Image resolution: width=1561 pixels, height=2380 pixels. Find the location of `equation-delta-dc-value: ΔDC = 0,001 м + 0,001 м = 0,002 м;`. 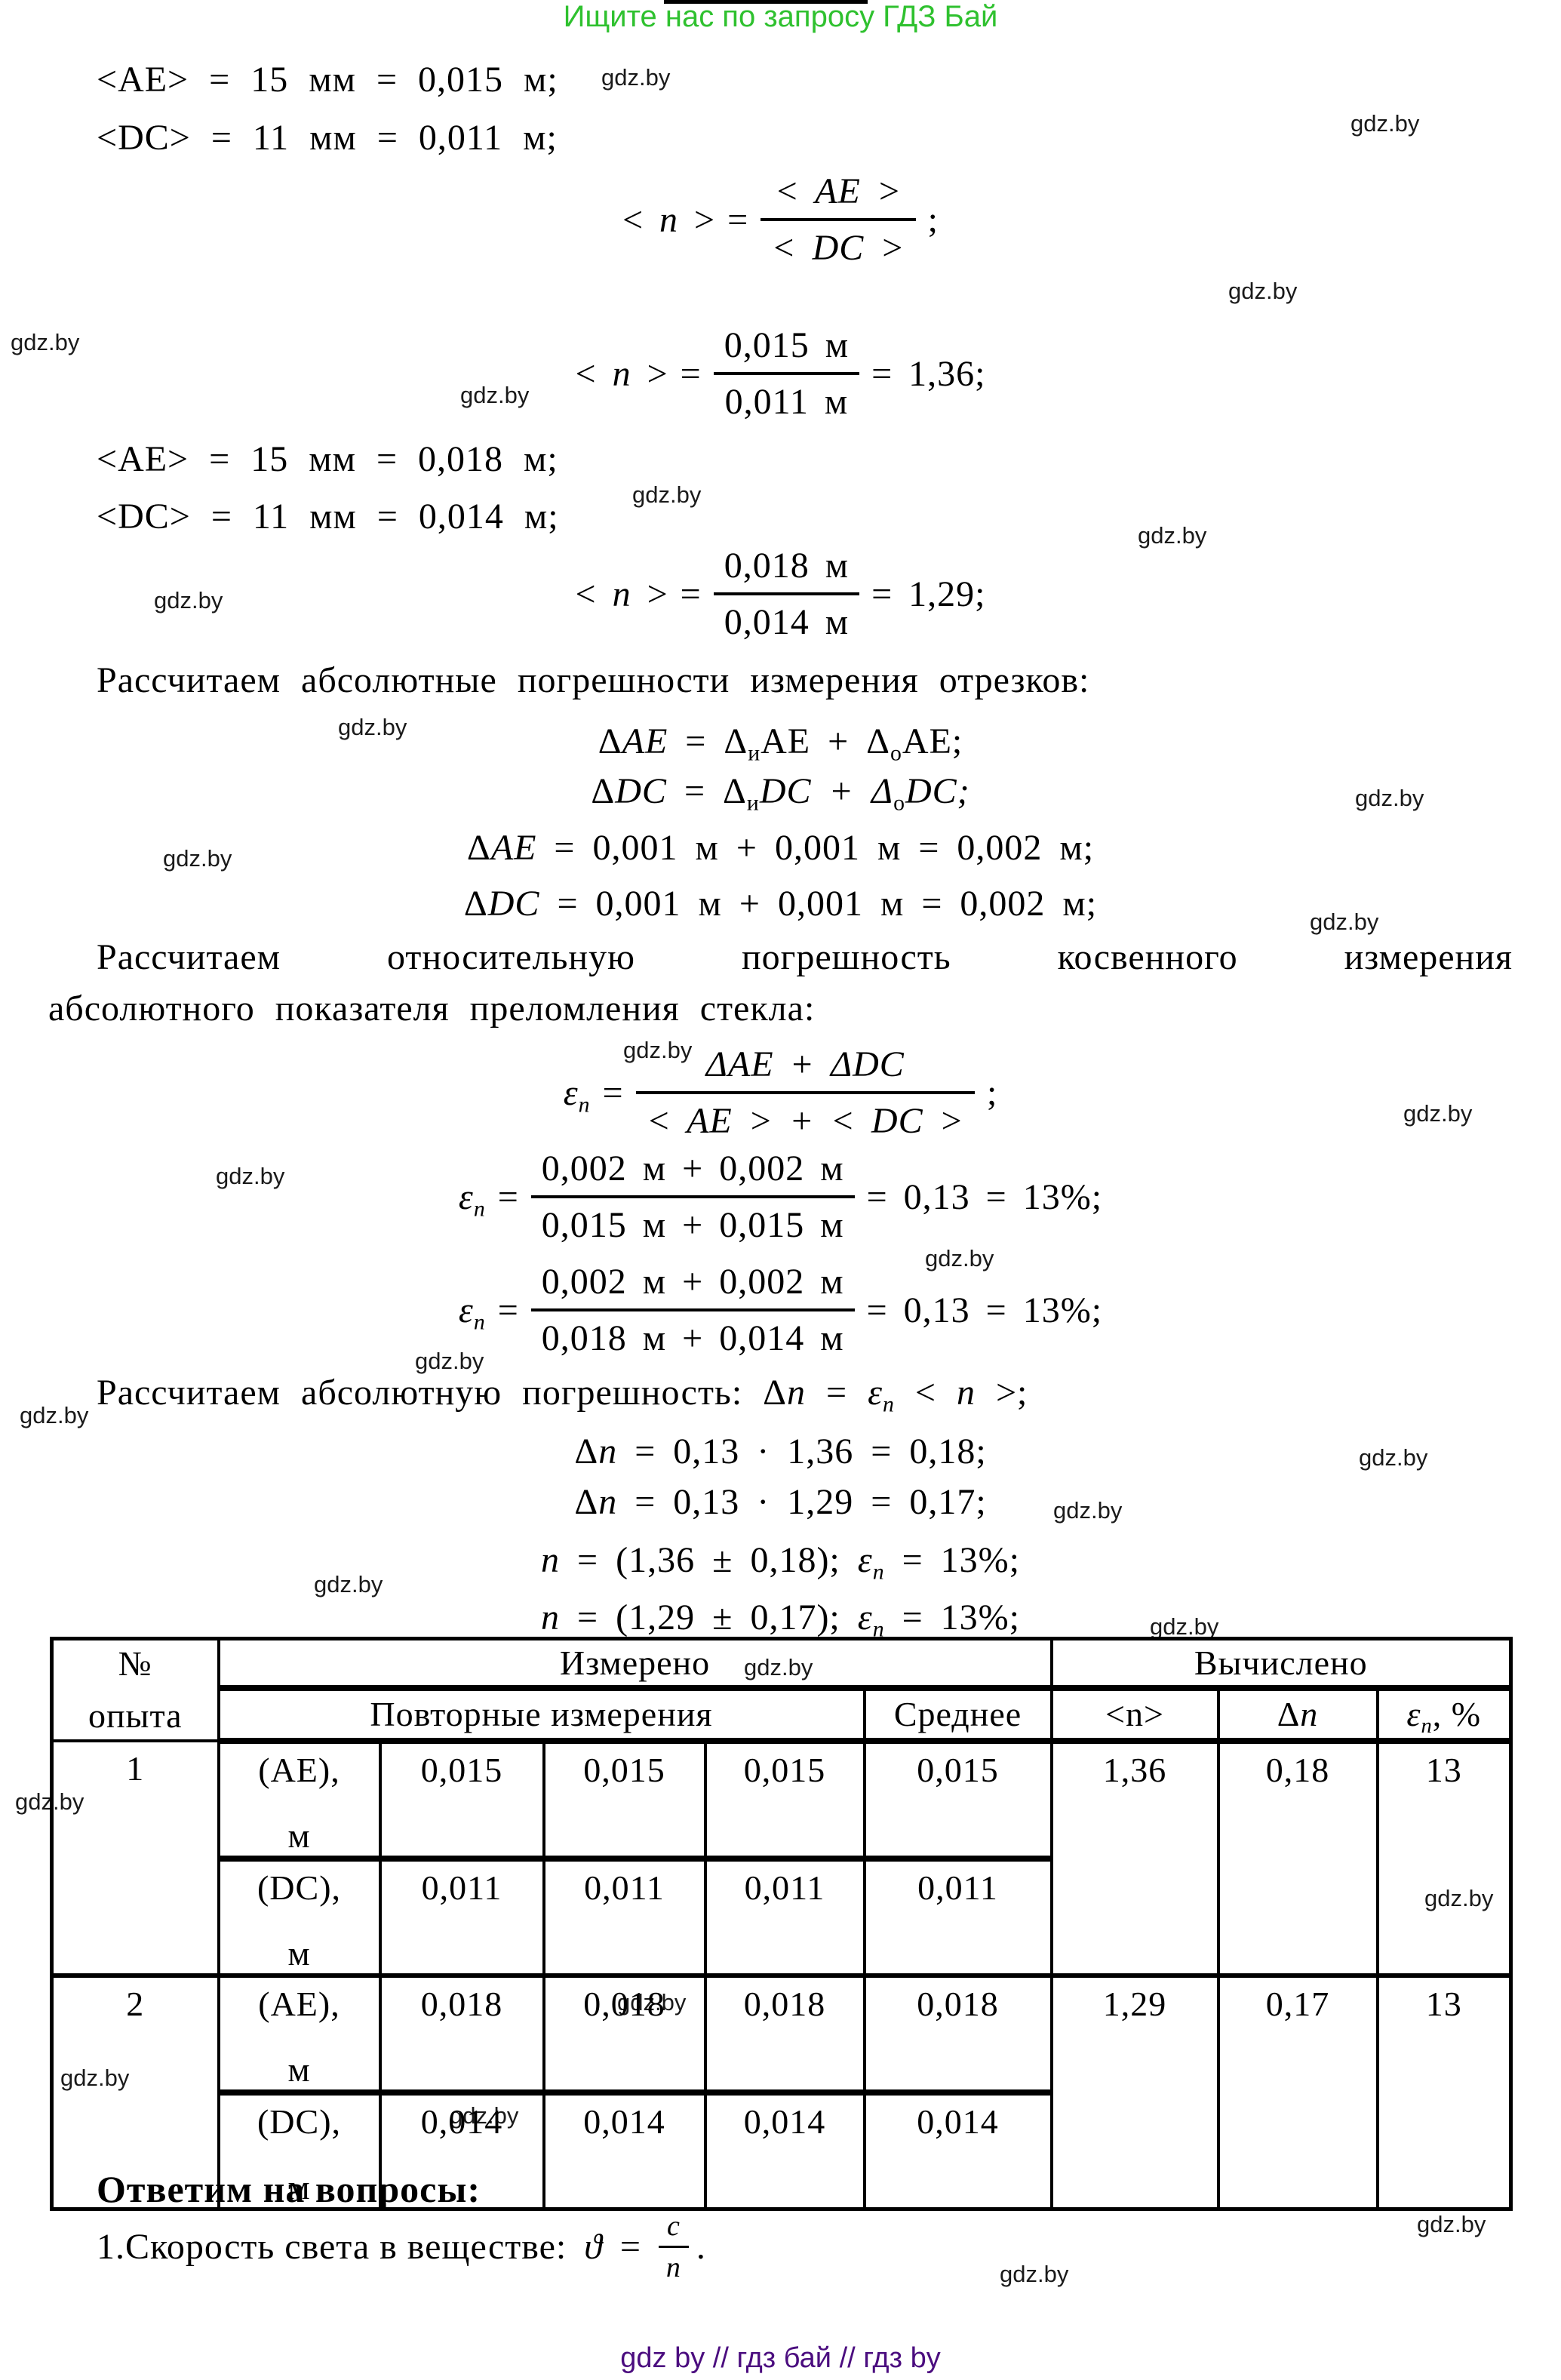

equation-delta-dc-value: ΔDC = 0,001 м + 0,001 м = 0,002 м; is located at coordinates (780, 904).